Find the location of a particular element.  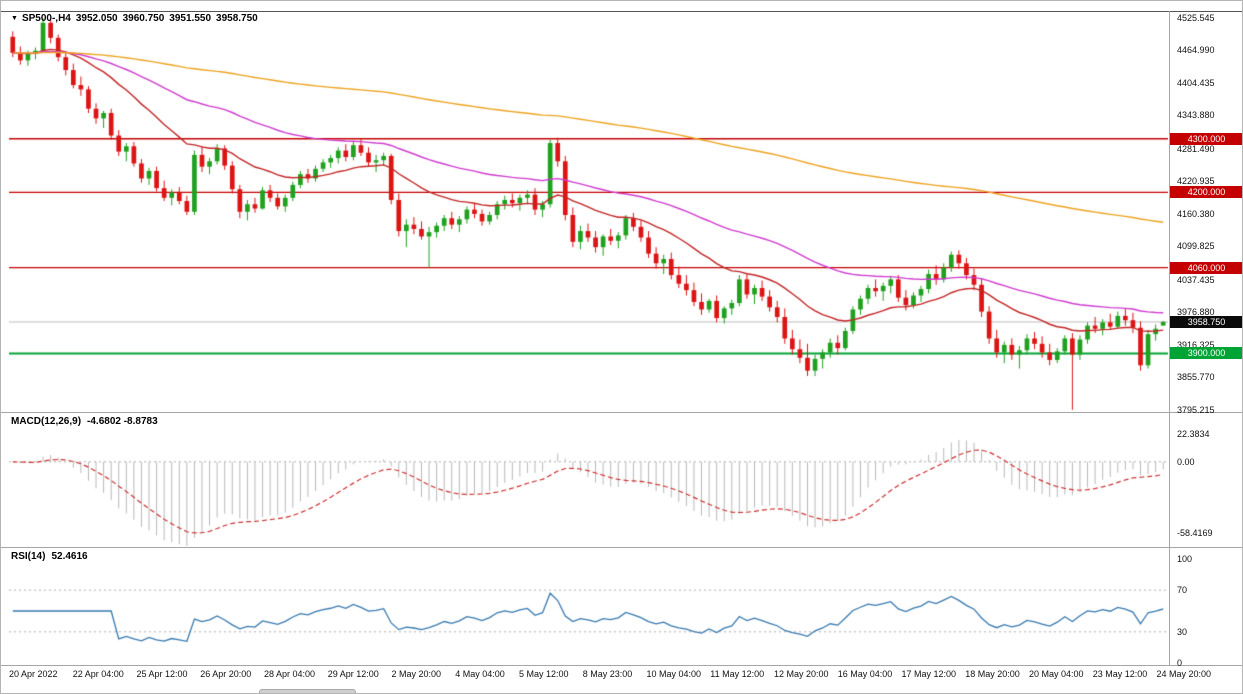

time-axis-label: 18 May 20:00 is located at coordinates (992, 674).